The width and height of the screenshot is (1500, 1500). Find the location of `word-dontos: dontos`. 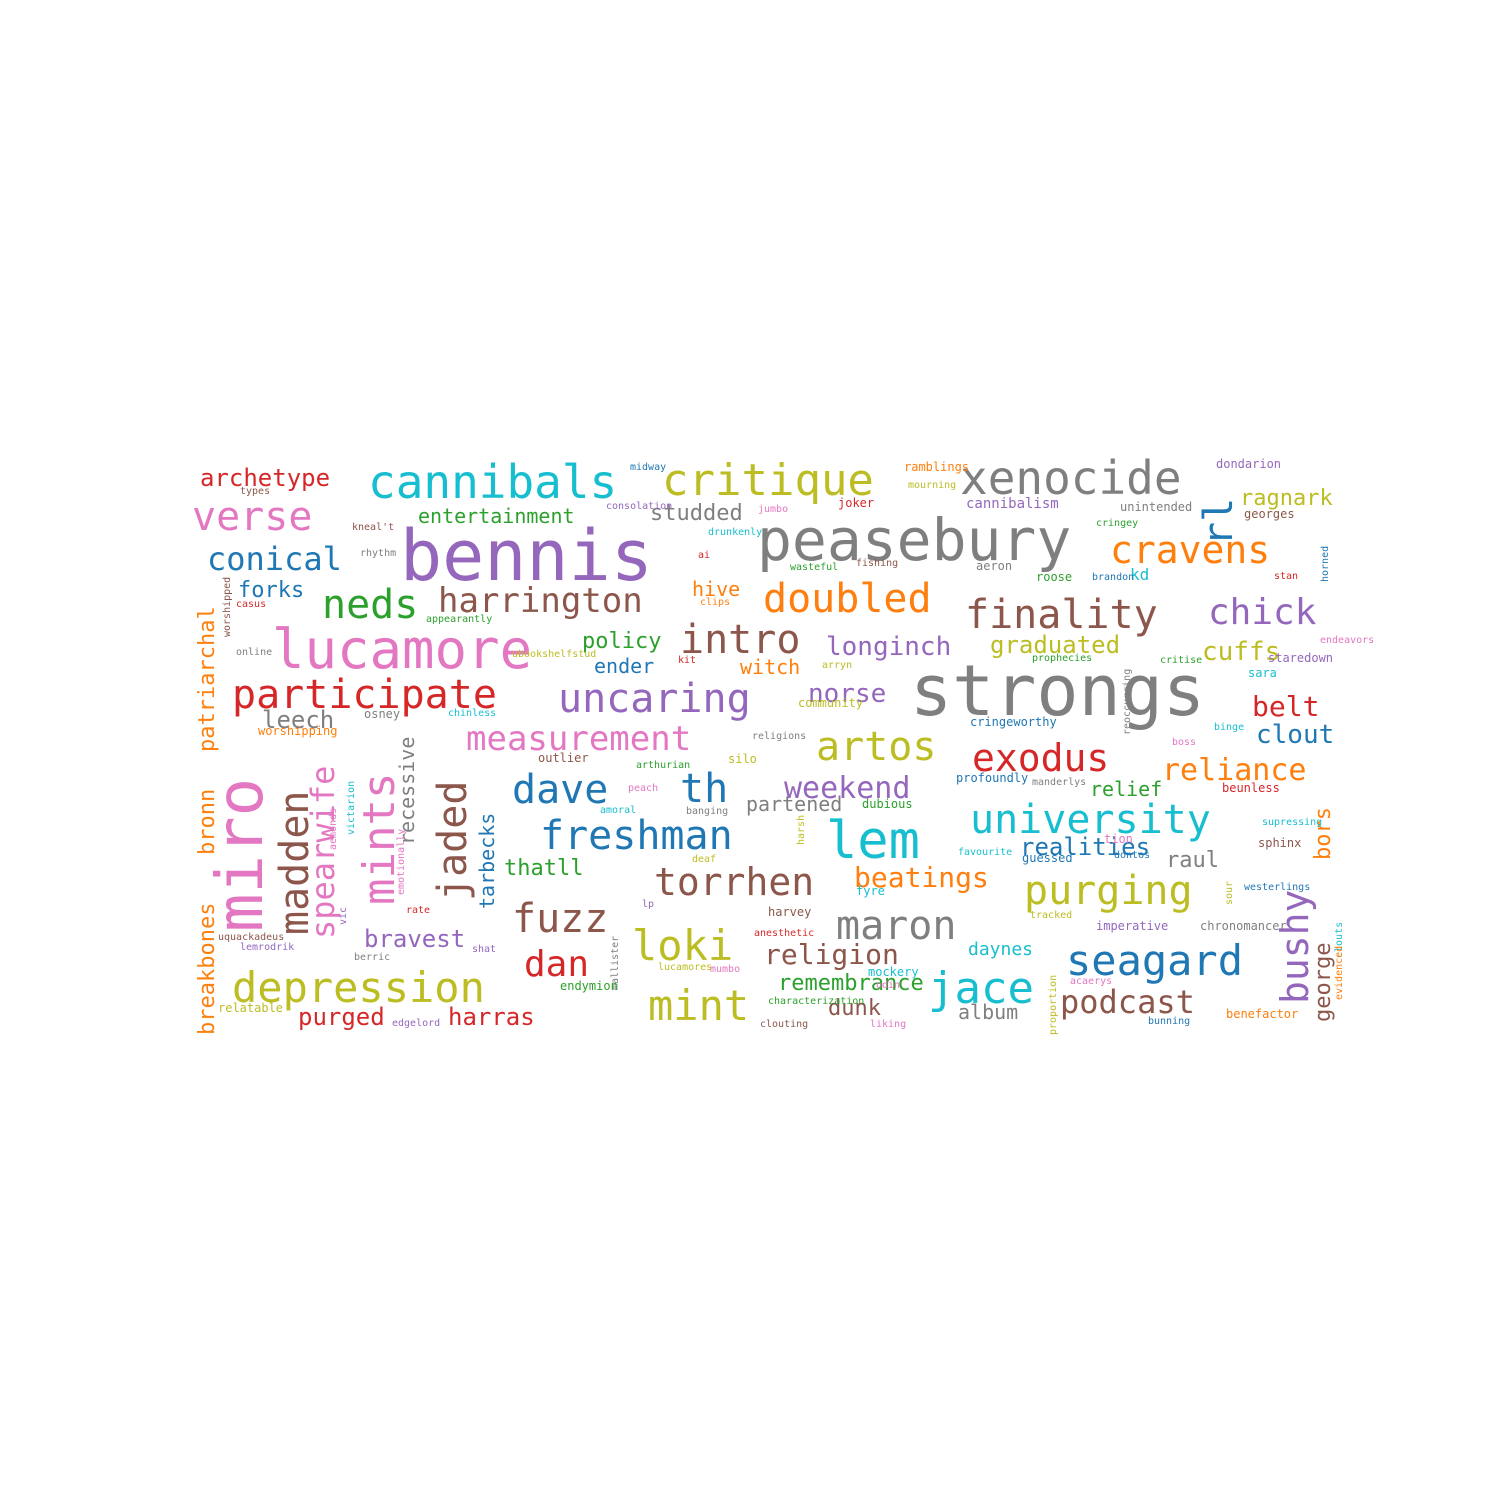

word-dontos: dontos is located at coordinates (1132, 855).